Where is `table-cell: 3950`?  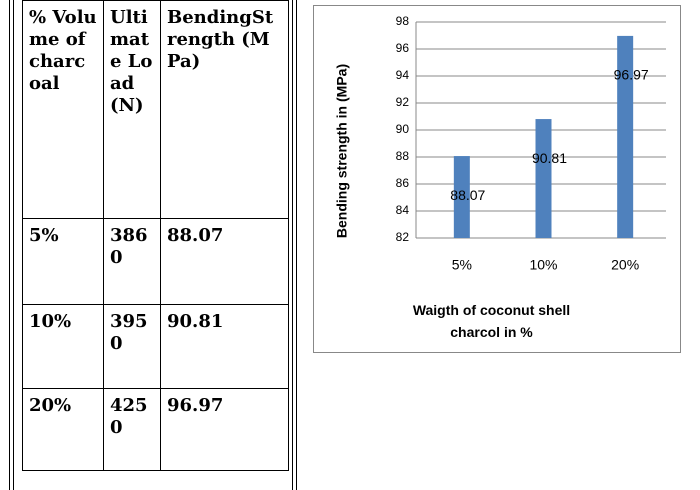 table-cell: 3950 is located at coordinates (132, 346).